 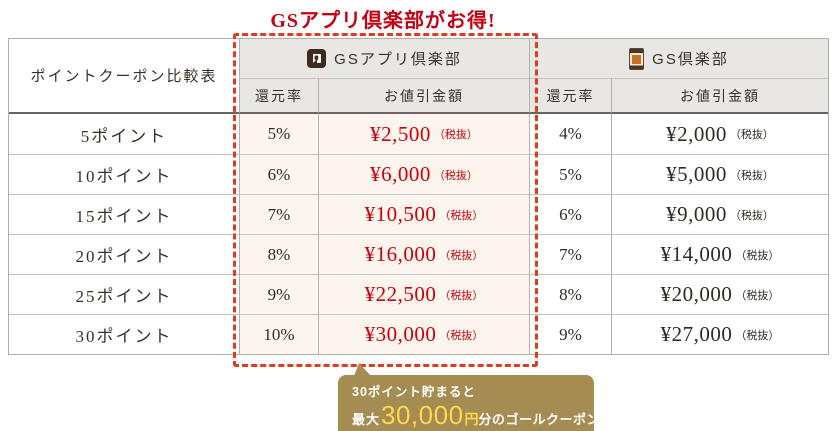 What do you see at coordinates (696, 214) in the screenshot?
I see `price-amount: ¥9,000` at bounding box center [696, 214].